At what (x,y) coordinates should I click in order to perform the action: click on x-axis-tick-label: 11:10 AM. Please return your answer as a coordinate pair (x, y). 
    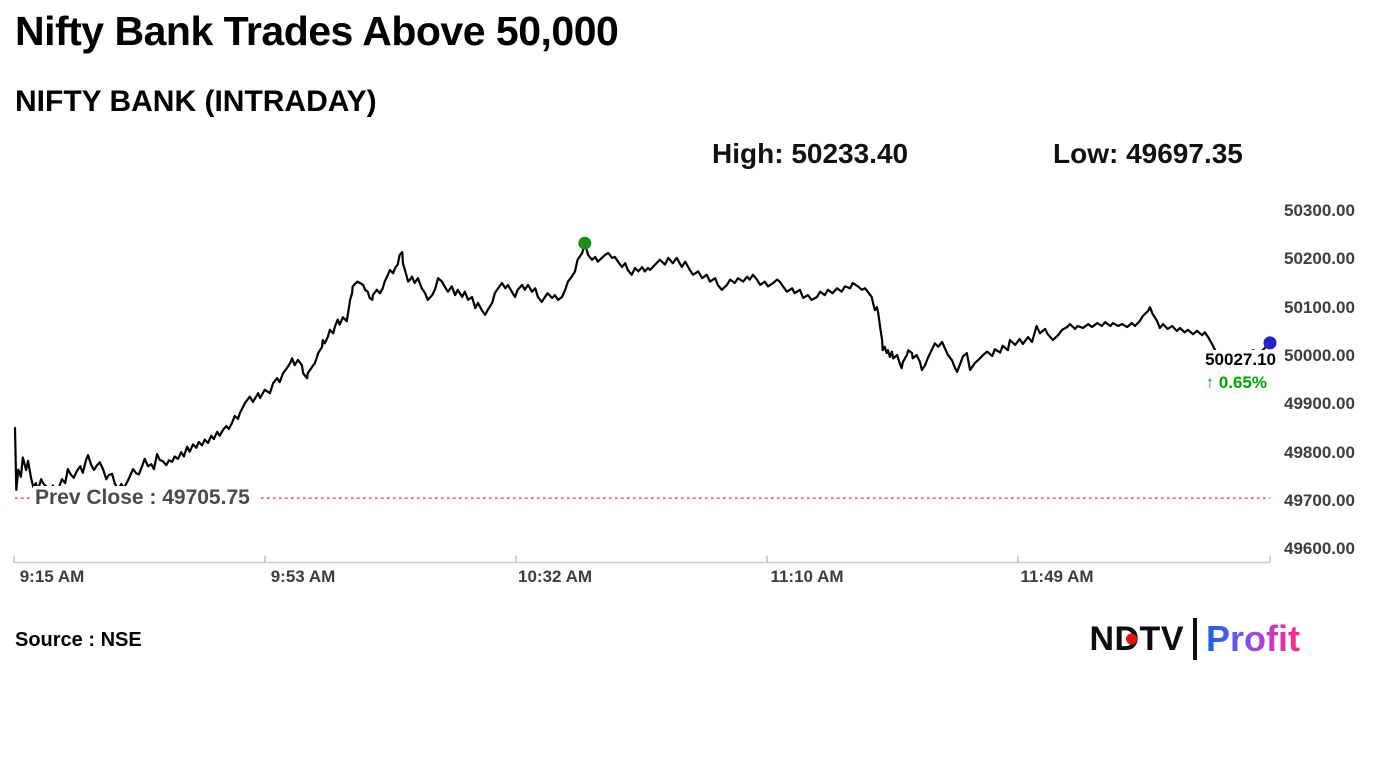
    Looking at the image, I should click on (807, 576).